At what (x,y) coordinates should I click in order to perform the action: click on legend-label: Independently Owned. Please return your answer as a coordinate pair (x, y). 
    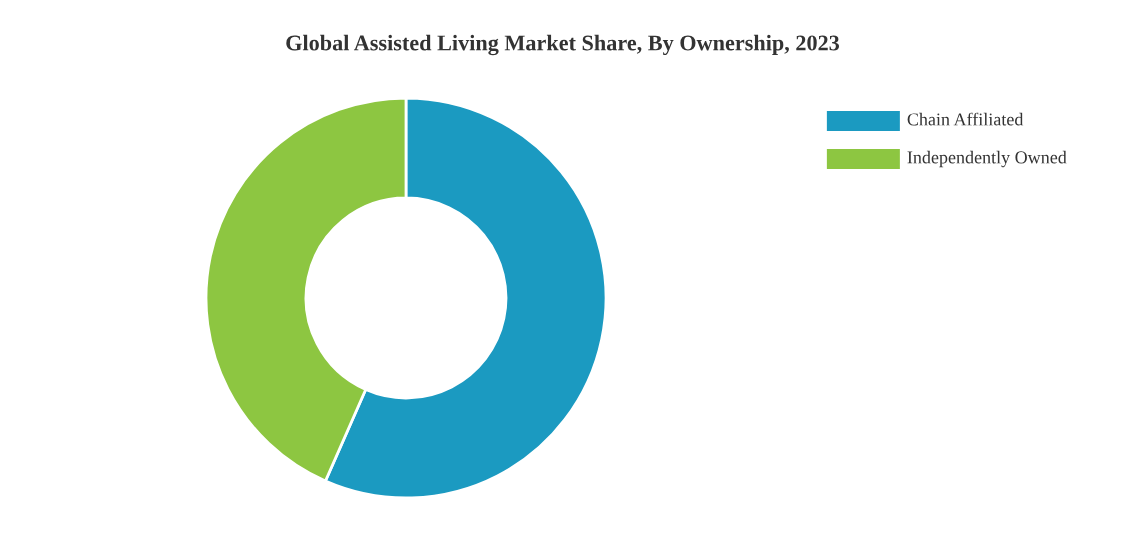
    Looking at the image, I should click on (987, 159).